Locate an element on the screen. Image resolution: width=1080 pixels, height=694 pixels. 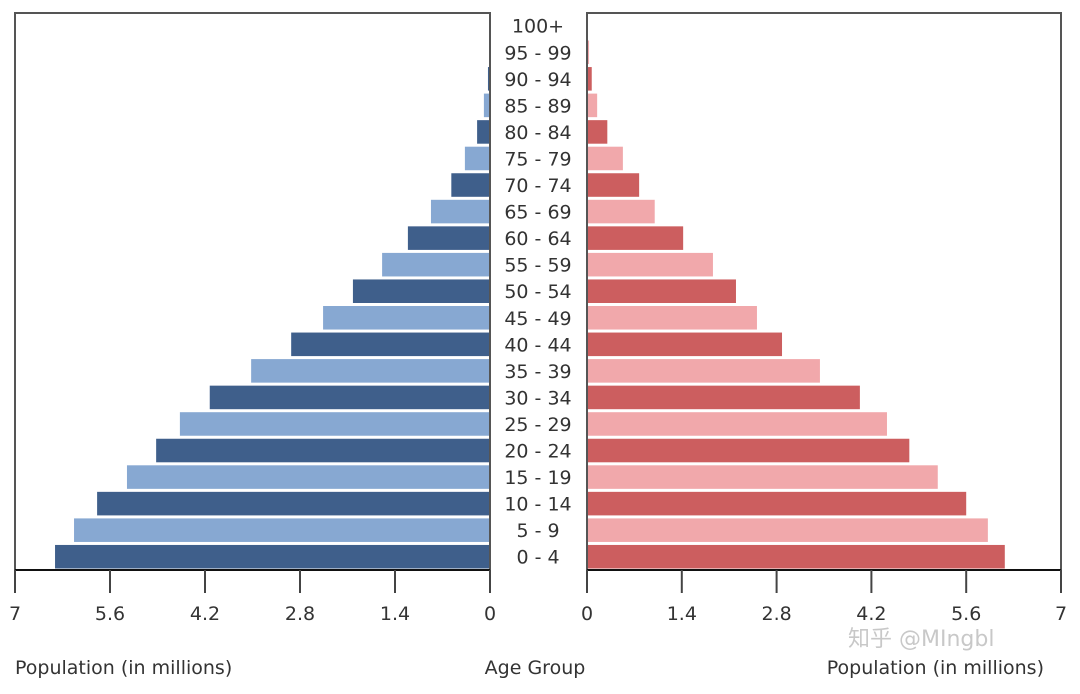
age-label: 55 - 59 is located at coordinates (537, 266).